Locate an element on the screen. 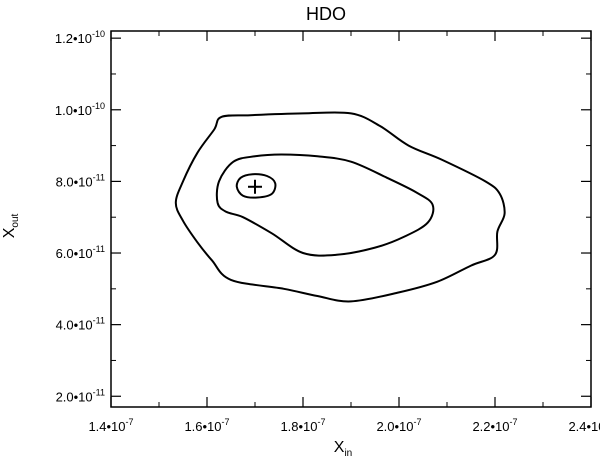 The image size is (600, 459). contour-middle is located at coordinates (325, 205).